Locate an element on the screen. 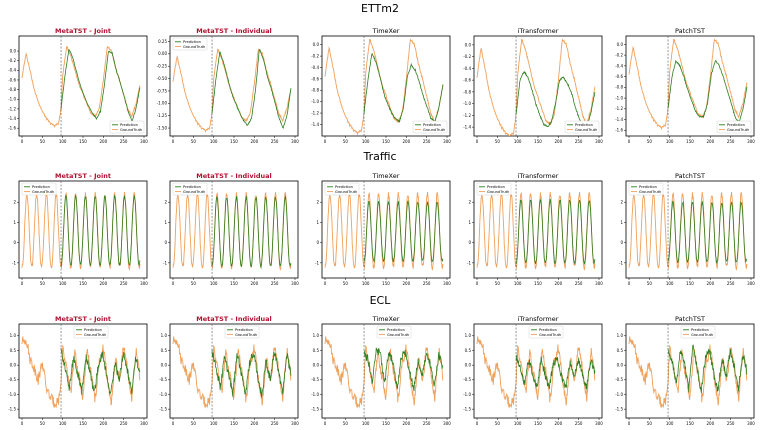  panel-title: MetaTST - Joint is located at coordinates (83, 176).